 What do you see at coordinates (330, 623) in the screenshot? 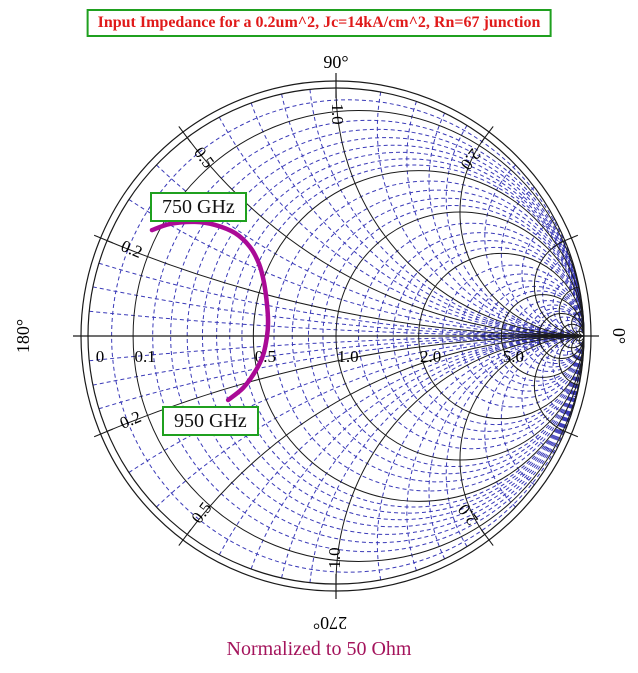
I see `angle-label-270: 270°` at bounding box center [330, 623].